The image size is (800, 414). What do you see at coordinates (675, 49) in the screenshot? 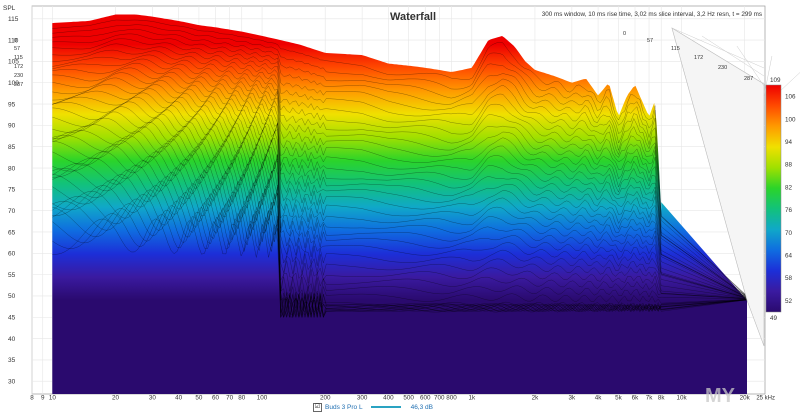
I see `time-label-right: 115` at bounding box center [675, 49].